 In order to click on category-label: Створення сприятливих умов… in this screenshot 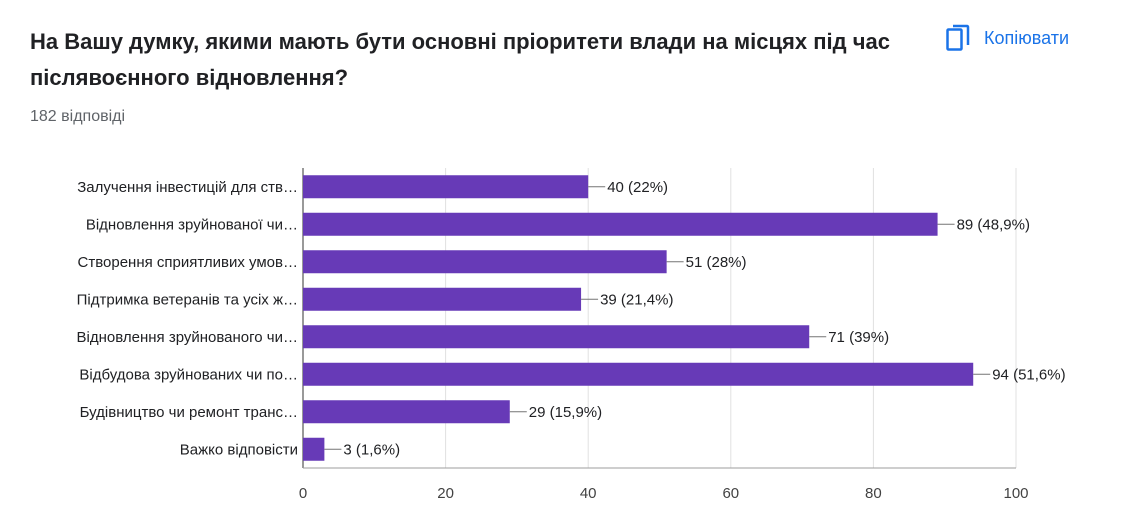, I will do `click(188, 262)`.